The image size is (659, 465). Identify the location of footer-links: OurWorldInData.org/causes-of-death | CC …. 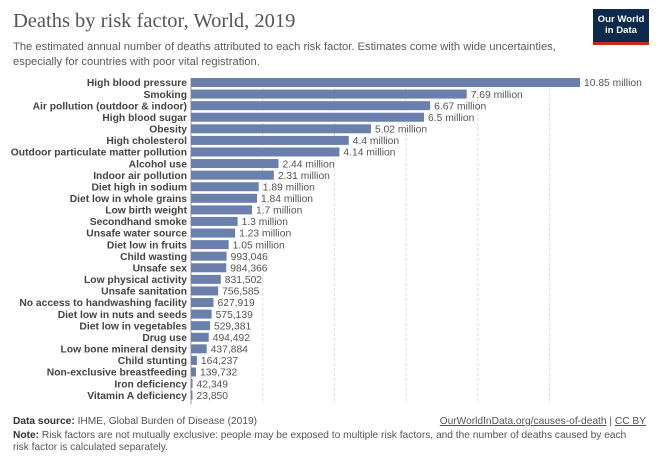
(543, 421).